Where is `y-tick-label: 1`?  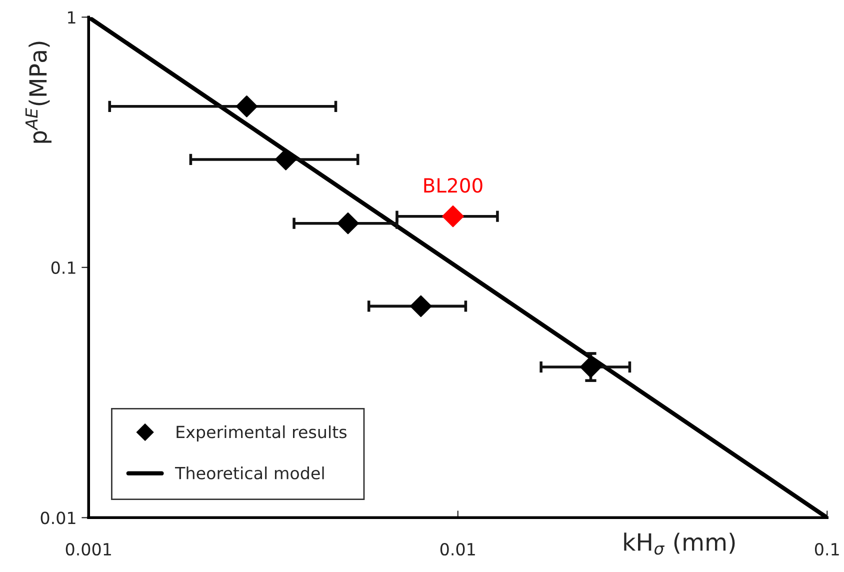 y-tick-label: 1 is located at coordinates (72, 17).